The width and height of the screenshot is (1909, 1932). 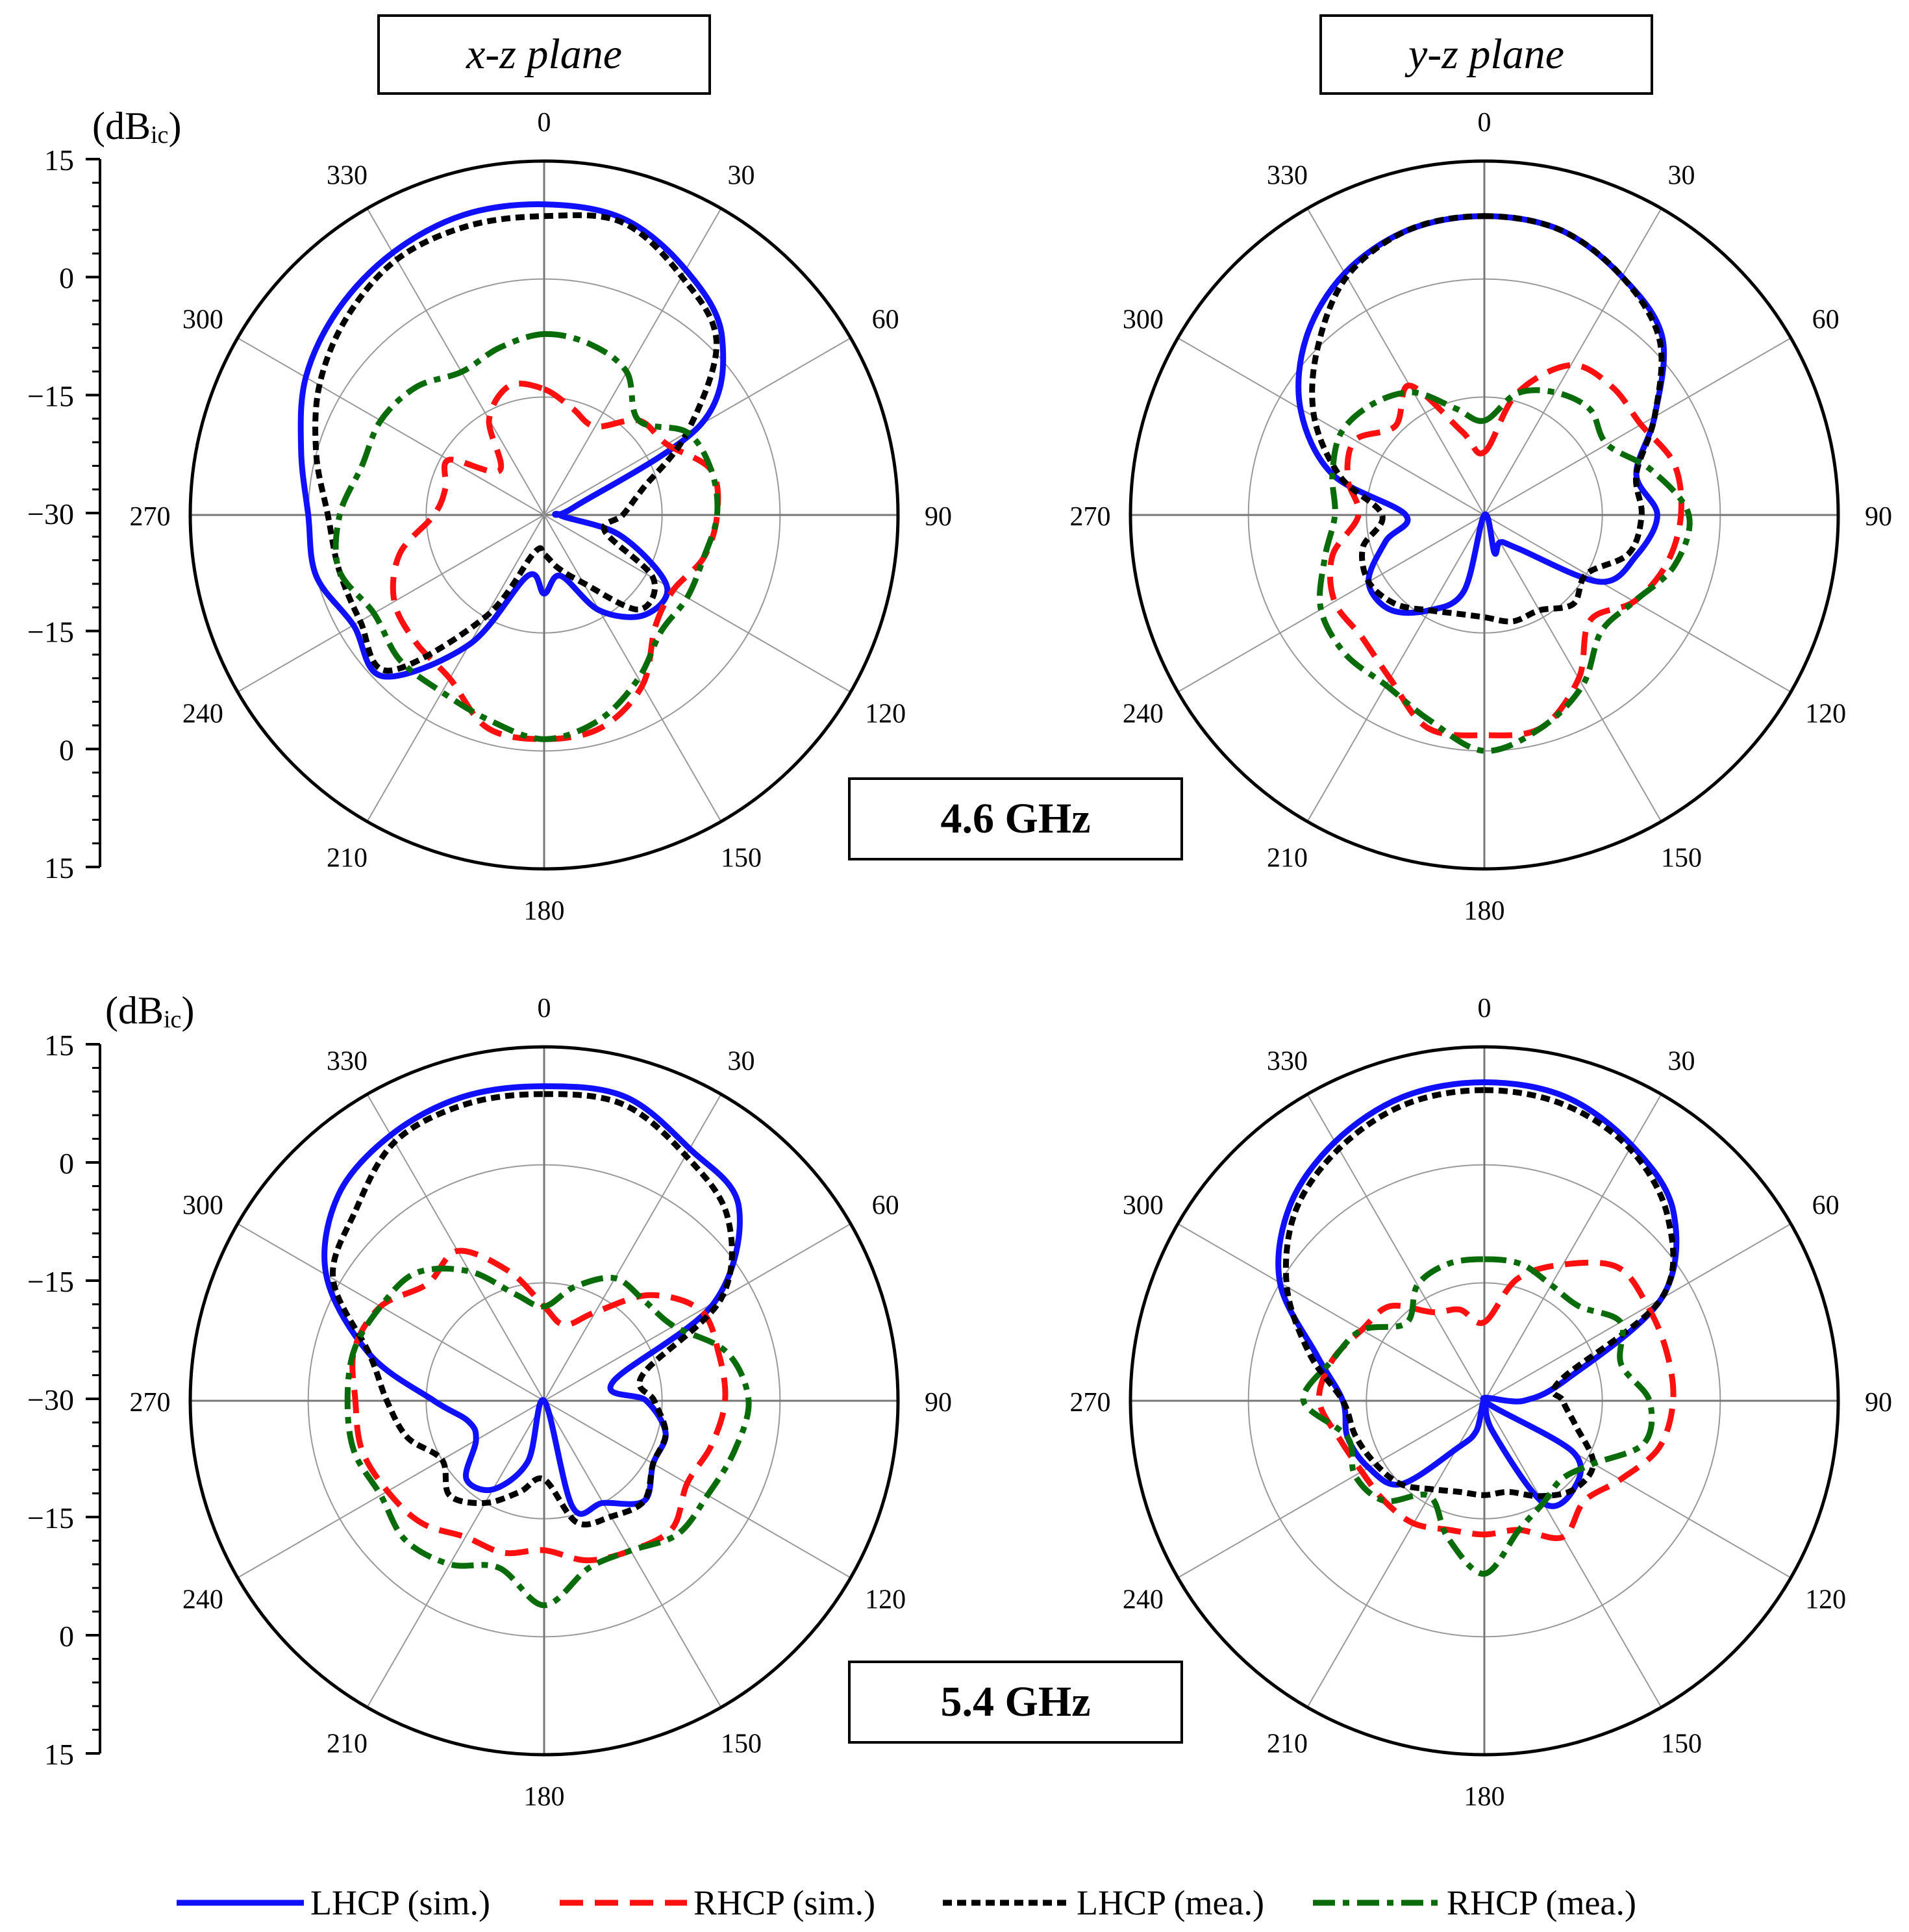 I want to click on legend-line-solid-icon, so click(x=240, y=1903).